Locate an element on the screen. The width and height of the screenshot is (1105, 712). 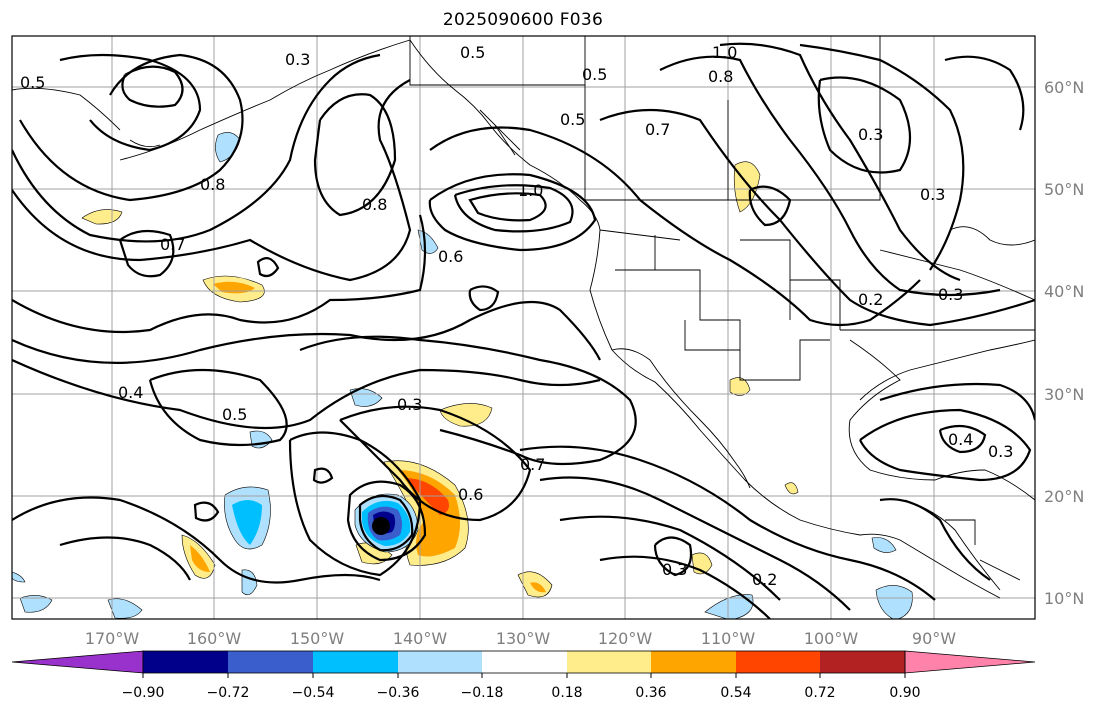
colorbar-tick-label: 0.54 is located at coordinates (735, 693).